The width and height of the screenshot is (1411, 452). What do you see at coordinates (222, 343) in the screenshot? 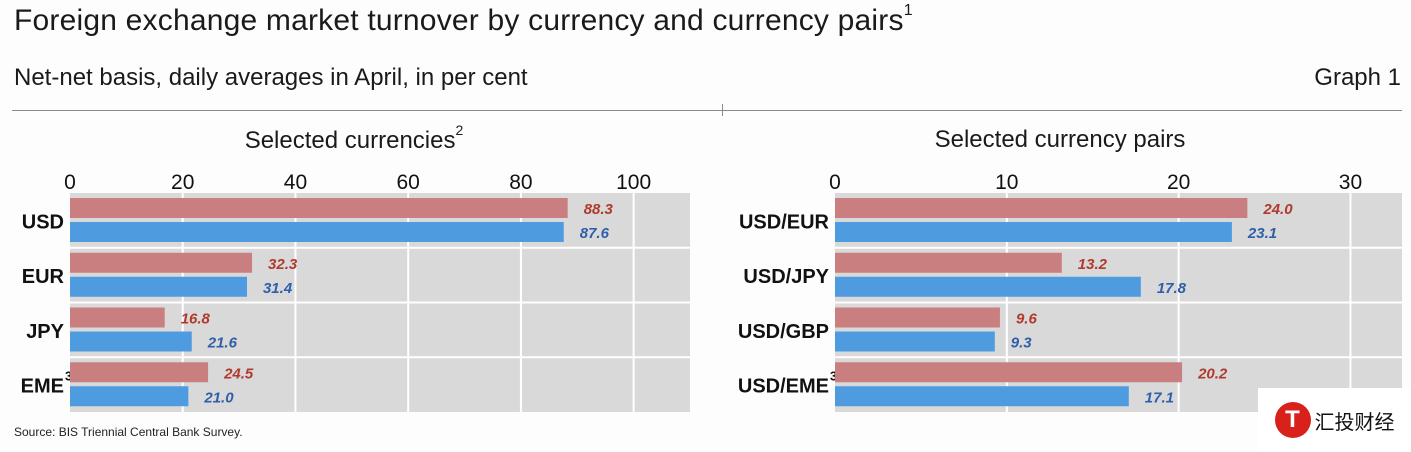
I see `left-data-label: 21.6` at bounding box center [222, 343].